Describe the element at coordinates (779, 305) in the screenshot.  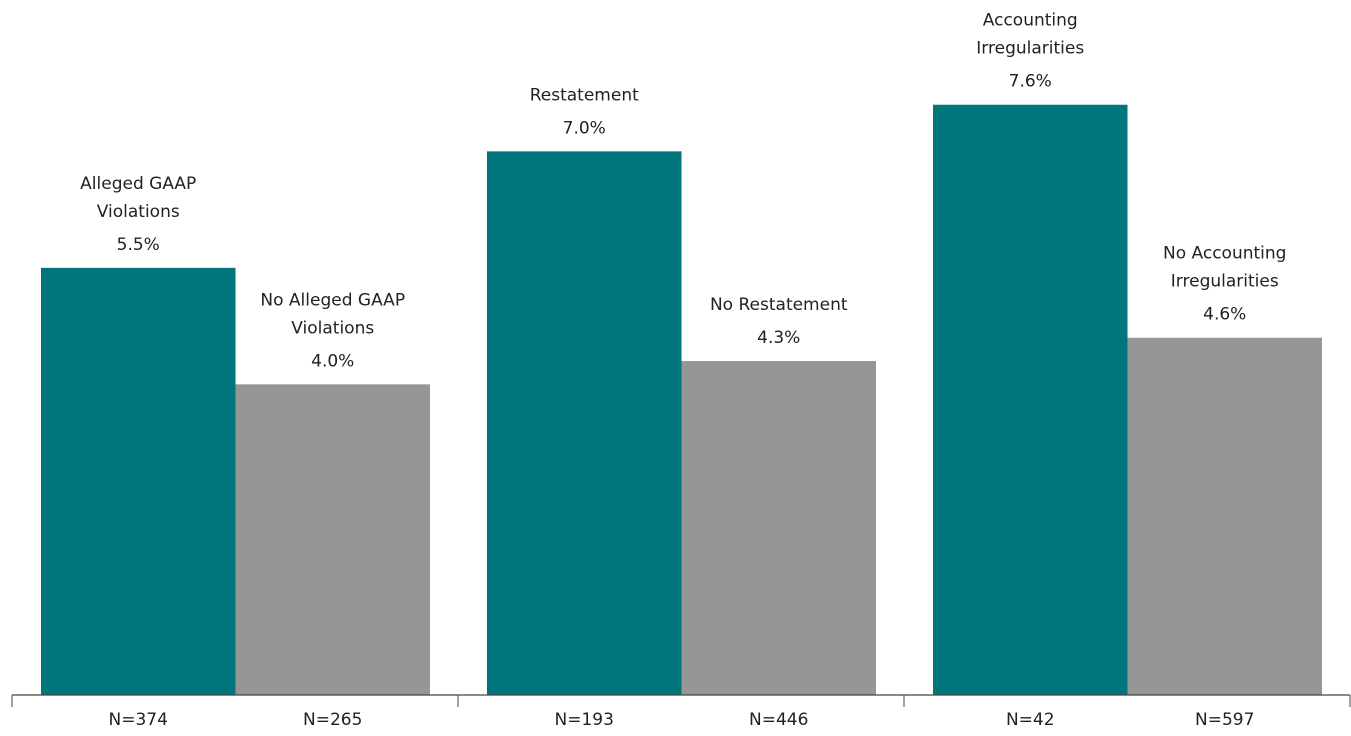
I see `bar-name: No Restatement` at that location.